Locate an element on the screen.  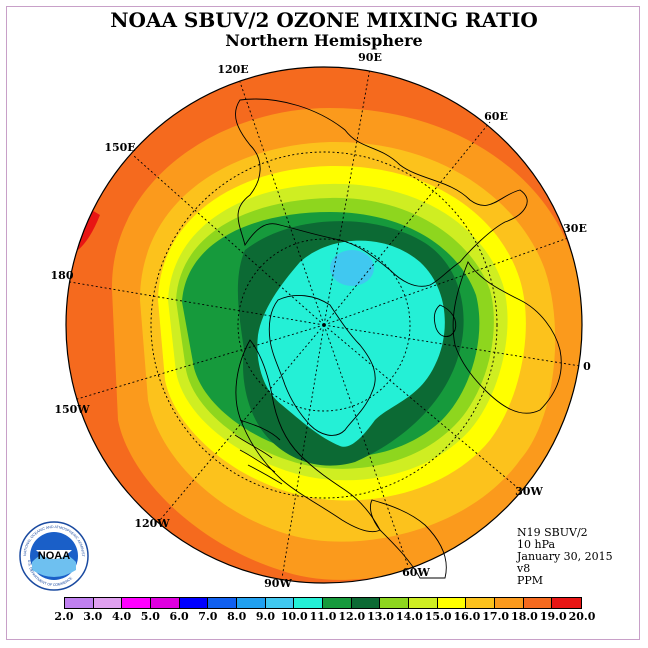
lon-label-0: 0 is located at coordinates (587, 366).